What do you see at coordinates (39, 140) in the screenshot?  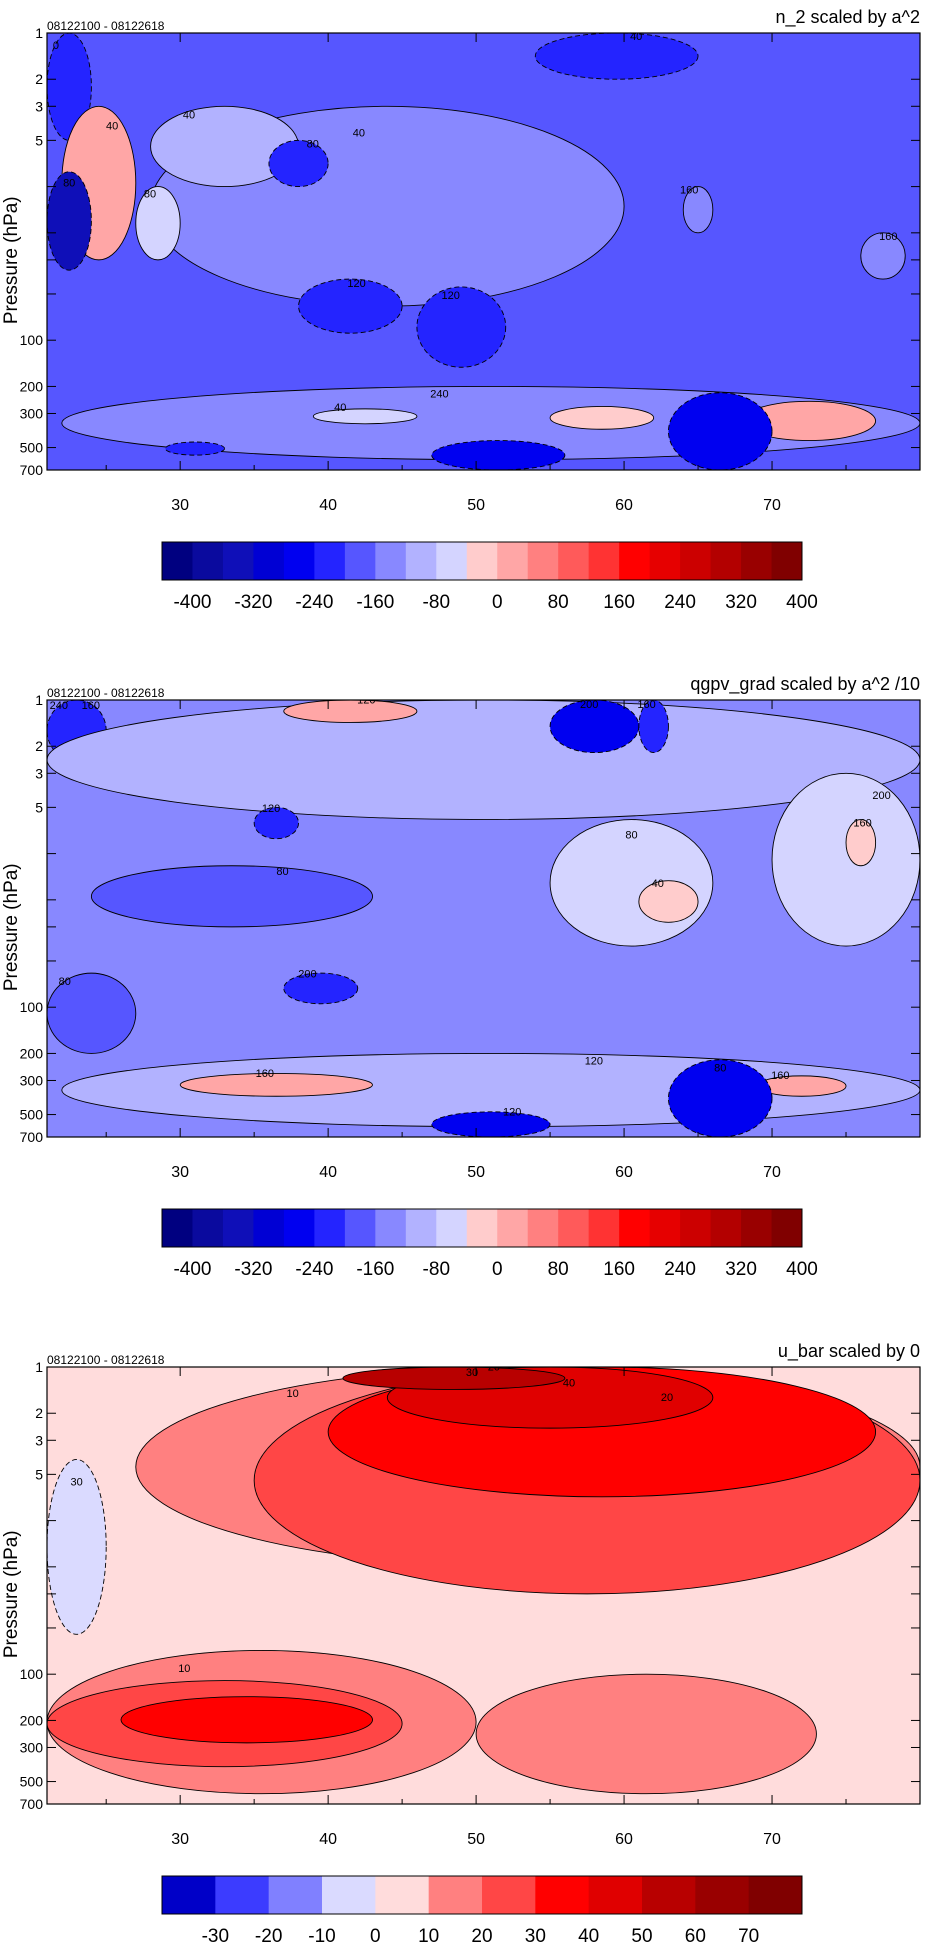 I see `y-tick-label: 5` at bounding box center [39, 140].